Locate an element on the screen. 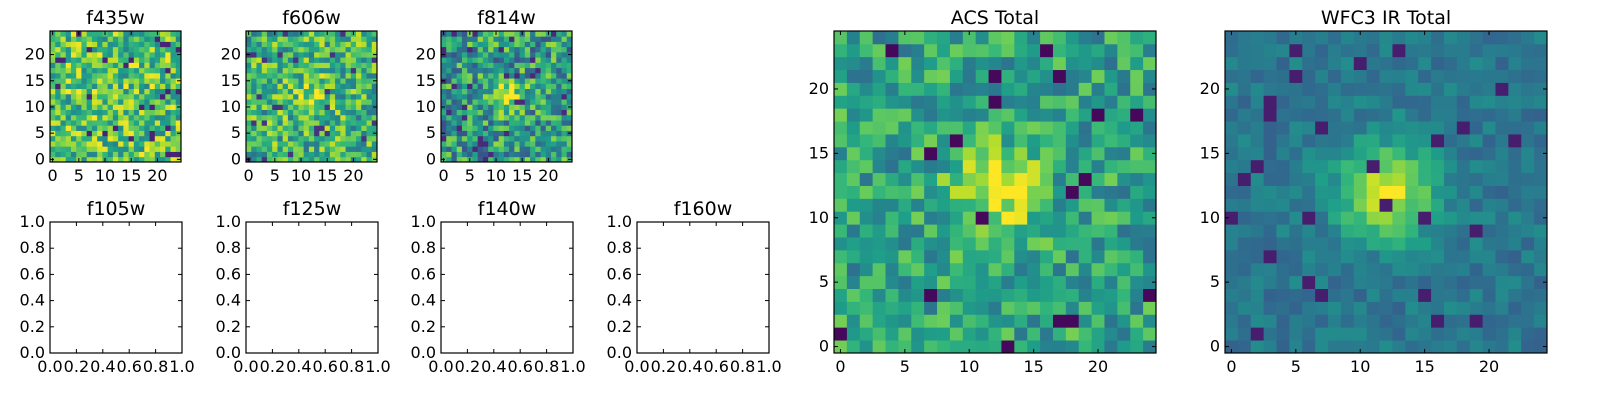 The width and height of the screenshot is (1600, 400). y-tick-label: 0.8 is located at coordinates (32, 247).